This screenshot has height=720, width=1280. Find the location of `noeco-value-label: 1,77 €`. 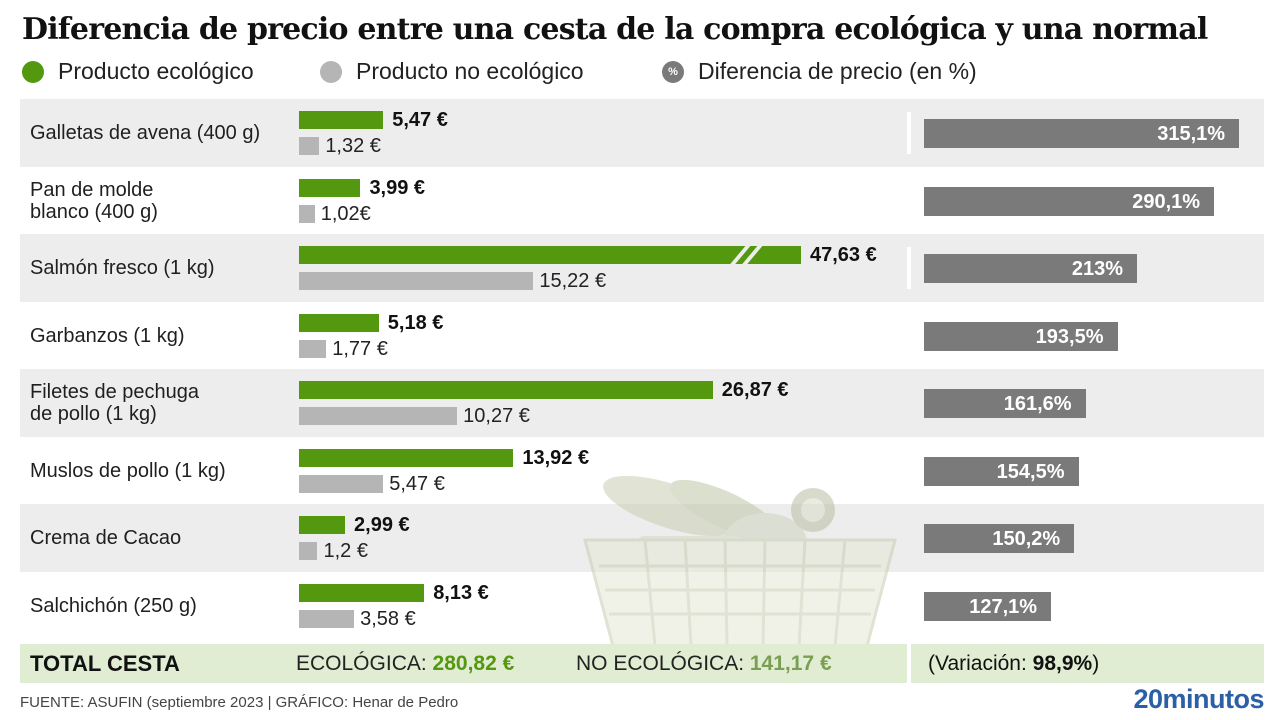

noeco-value-label: 1,77 € is located at coordinates (360, 348).